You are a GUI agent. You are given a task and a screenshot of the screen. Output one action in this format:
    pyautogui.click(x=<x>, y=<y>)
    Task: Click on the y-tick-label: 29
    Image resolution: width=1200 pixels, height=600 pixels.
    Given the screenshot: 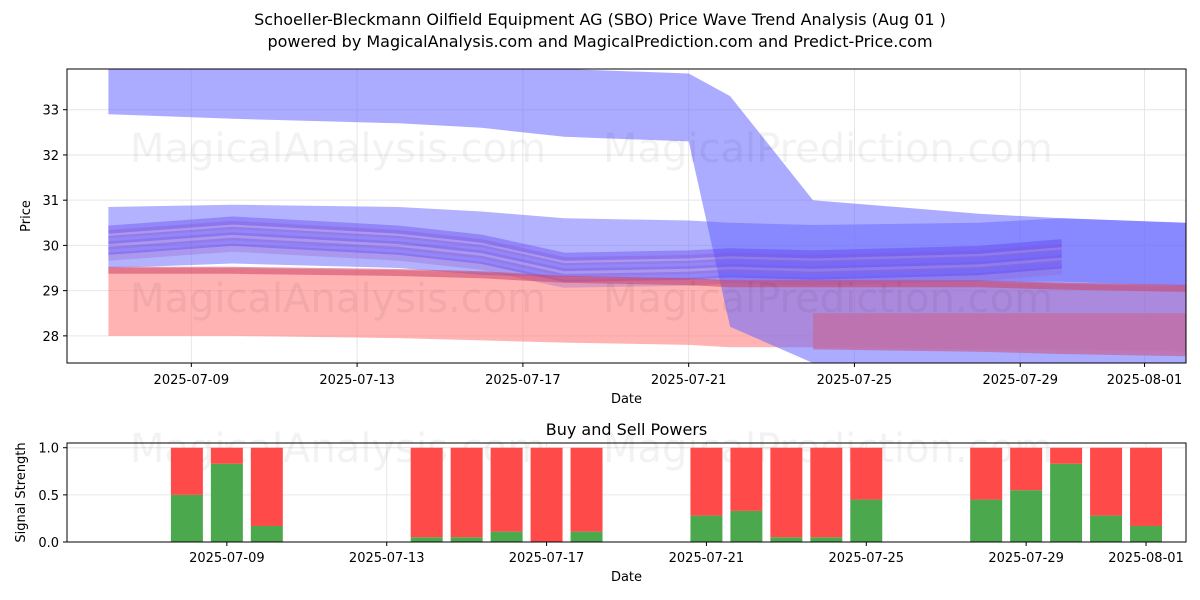 What is the action you would take?
    pyautogui.click(x=50, y=292)
    